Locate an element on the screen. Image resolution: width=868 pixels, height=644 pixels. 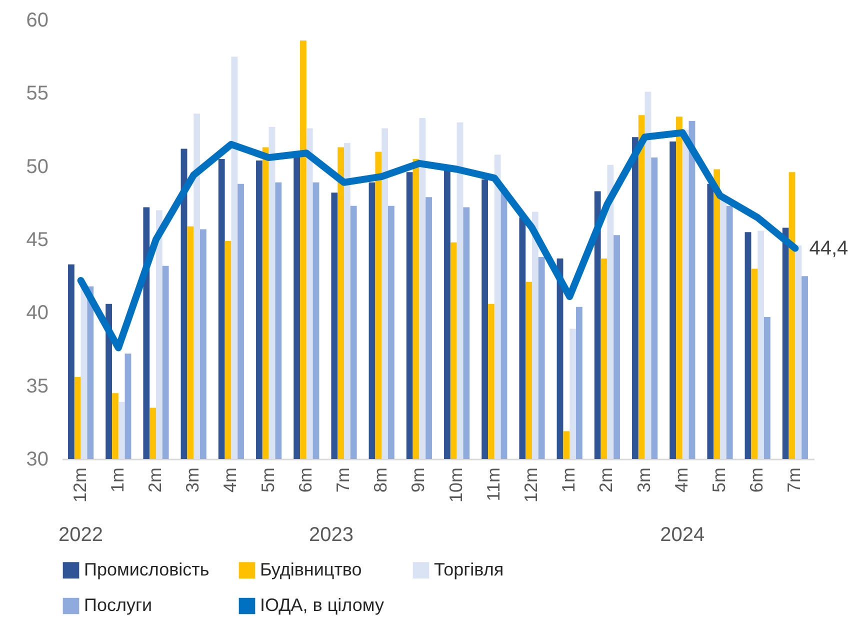
text: 2023 is located at coordinates (331, 535).